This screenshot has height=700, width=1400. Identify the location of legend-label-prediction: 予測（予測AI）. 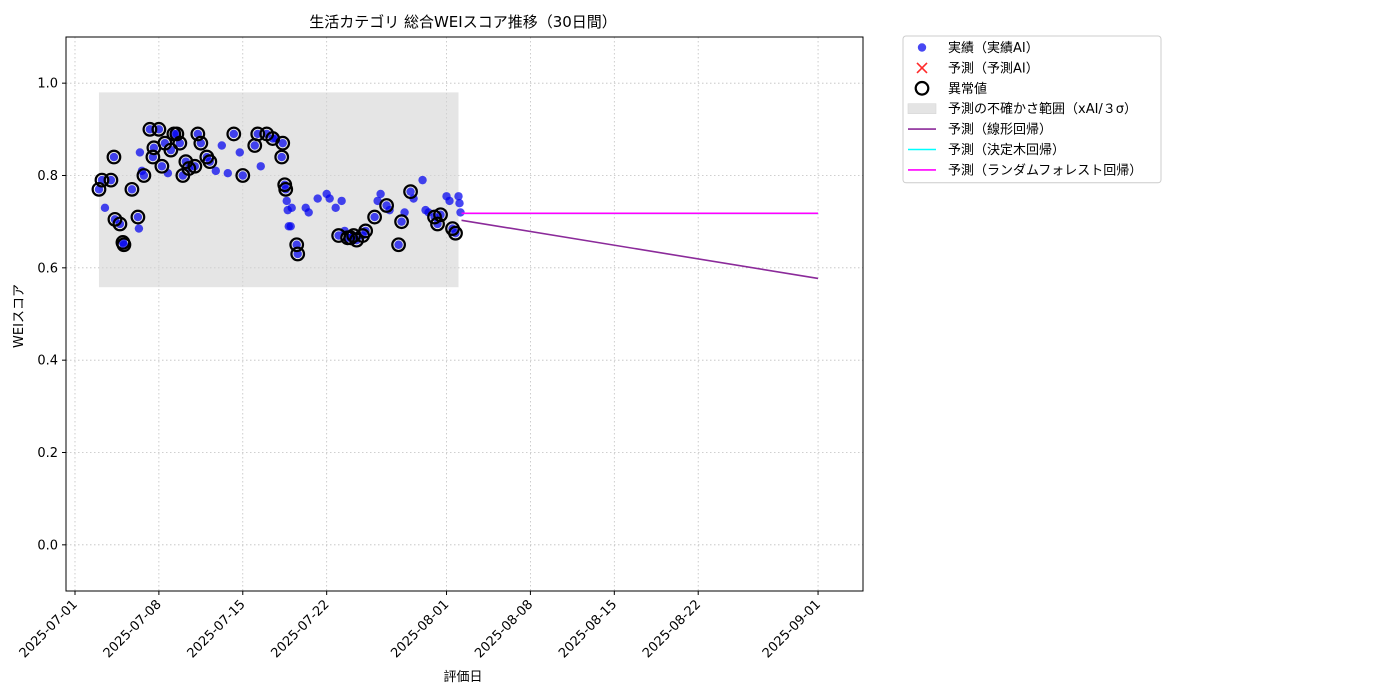
(993, 68).